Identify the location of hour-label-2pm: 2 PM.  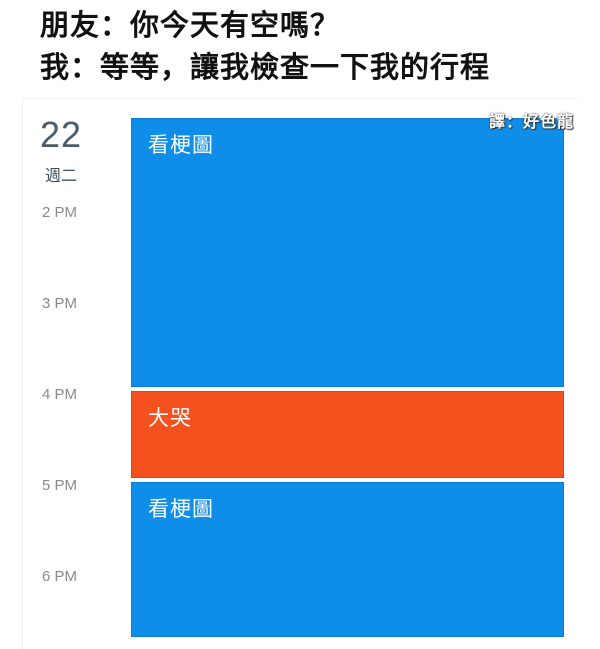
(60, 212).